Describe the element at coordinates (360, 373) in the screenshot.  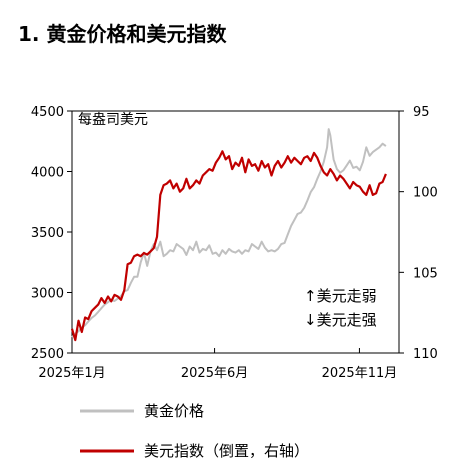
I see `x-tick-label: 2025年11月` at that location.